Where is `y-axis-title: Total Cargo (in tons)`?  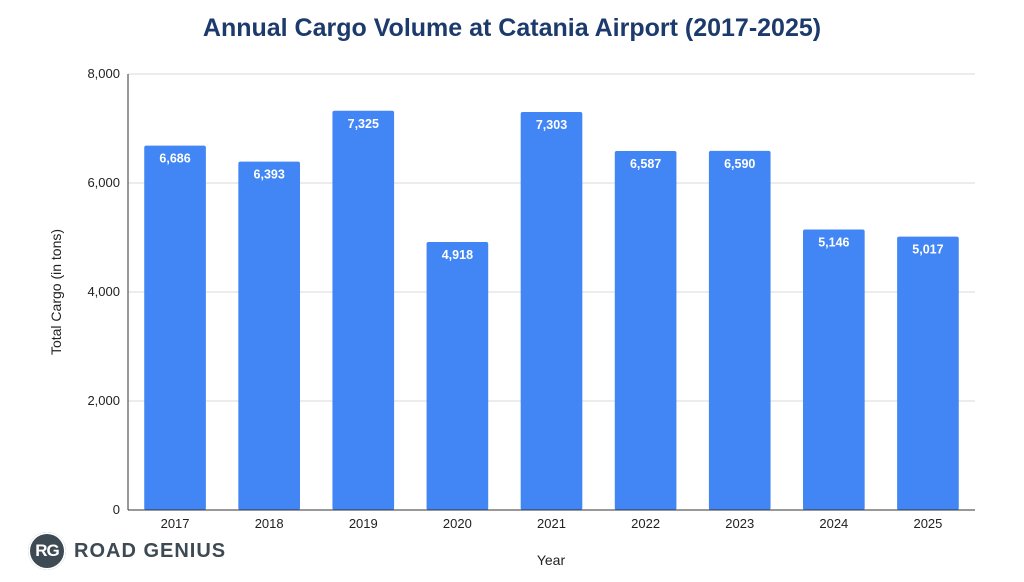 y-axis-title: Total Cargo (in tons) is located at coordinates (56, 292).